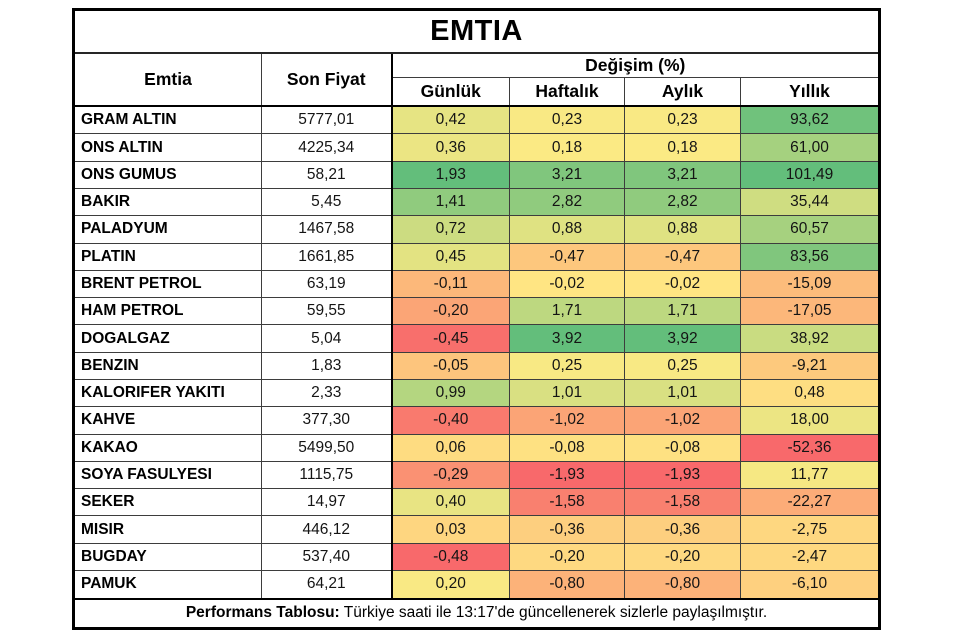 Image resolution: width=960 pixels, height=638 pixels. I want to click on table-row: KAHVE 377,30 -0,40 -1,02 -1,02 18,00, so click(476, 420).